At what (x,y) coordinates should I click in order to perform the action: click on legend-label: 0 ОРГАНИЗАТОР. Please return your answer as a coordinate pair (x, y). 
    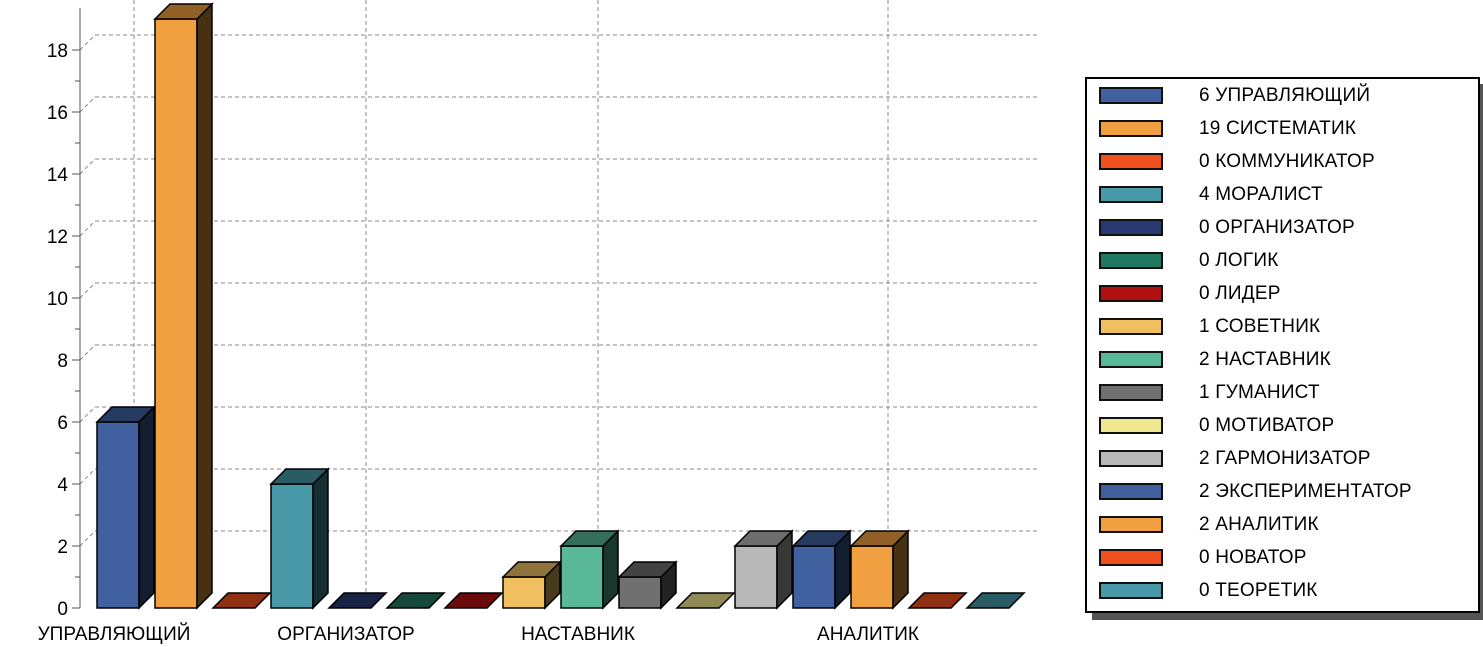
    Looking at the image, I should click on (1277, 227).